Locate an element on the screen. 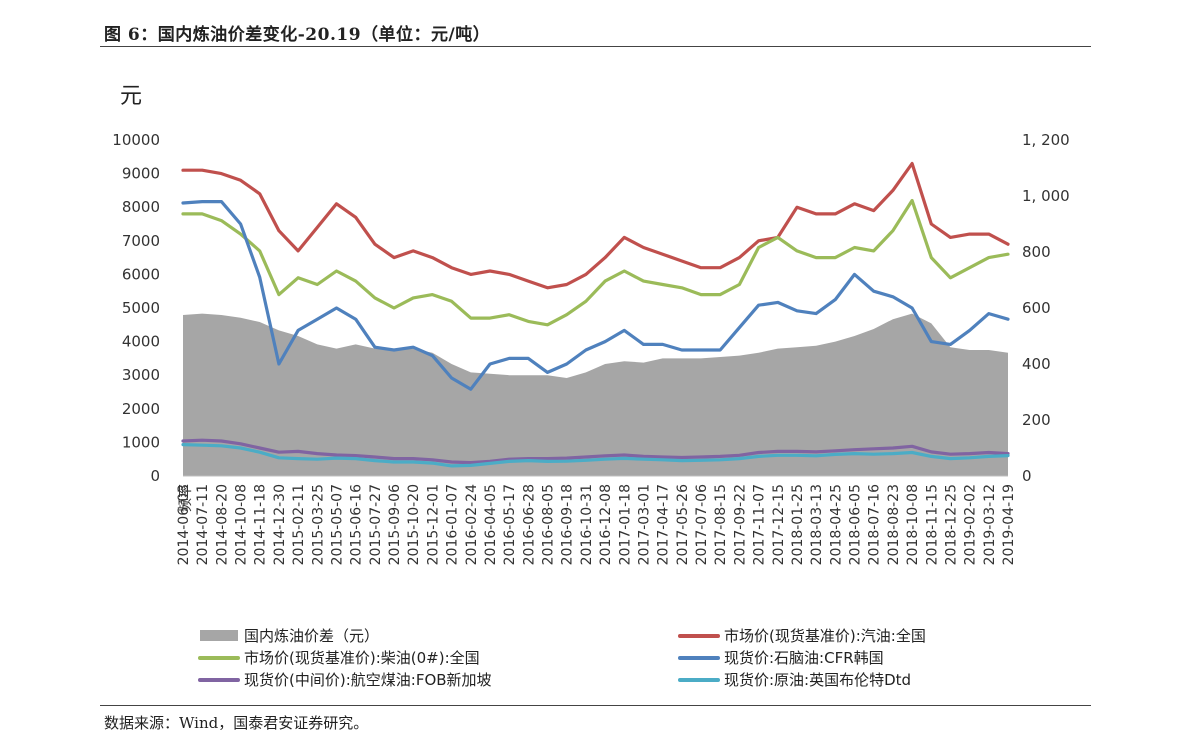  x-tick-label: 2017-09-22 is located at coordinates (740, 524).